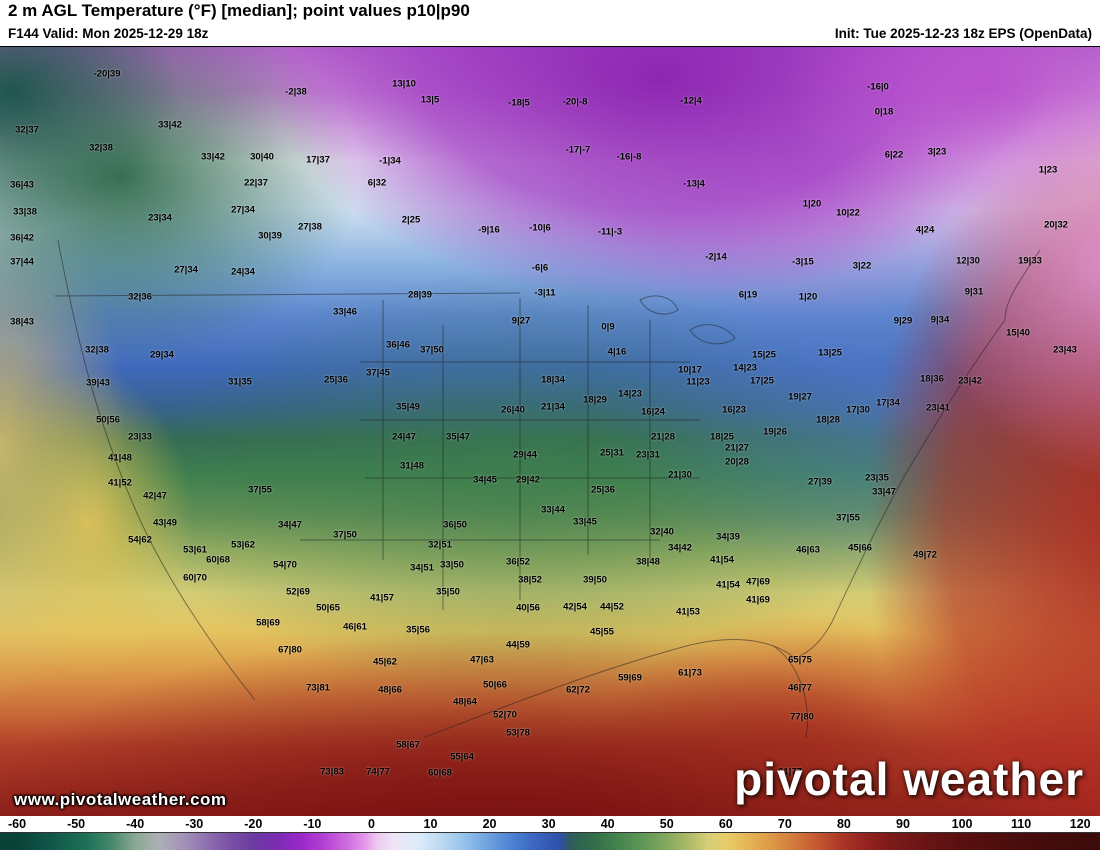 This screenshot has height=850, width=1100. What do you see at coordinates (962, 824) in the screenshot?
I see `colorbar-tick-label: 100` at bounding box center [962, 824].